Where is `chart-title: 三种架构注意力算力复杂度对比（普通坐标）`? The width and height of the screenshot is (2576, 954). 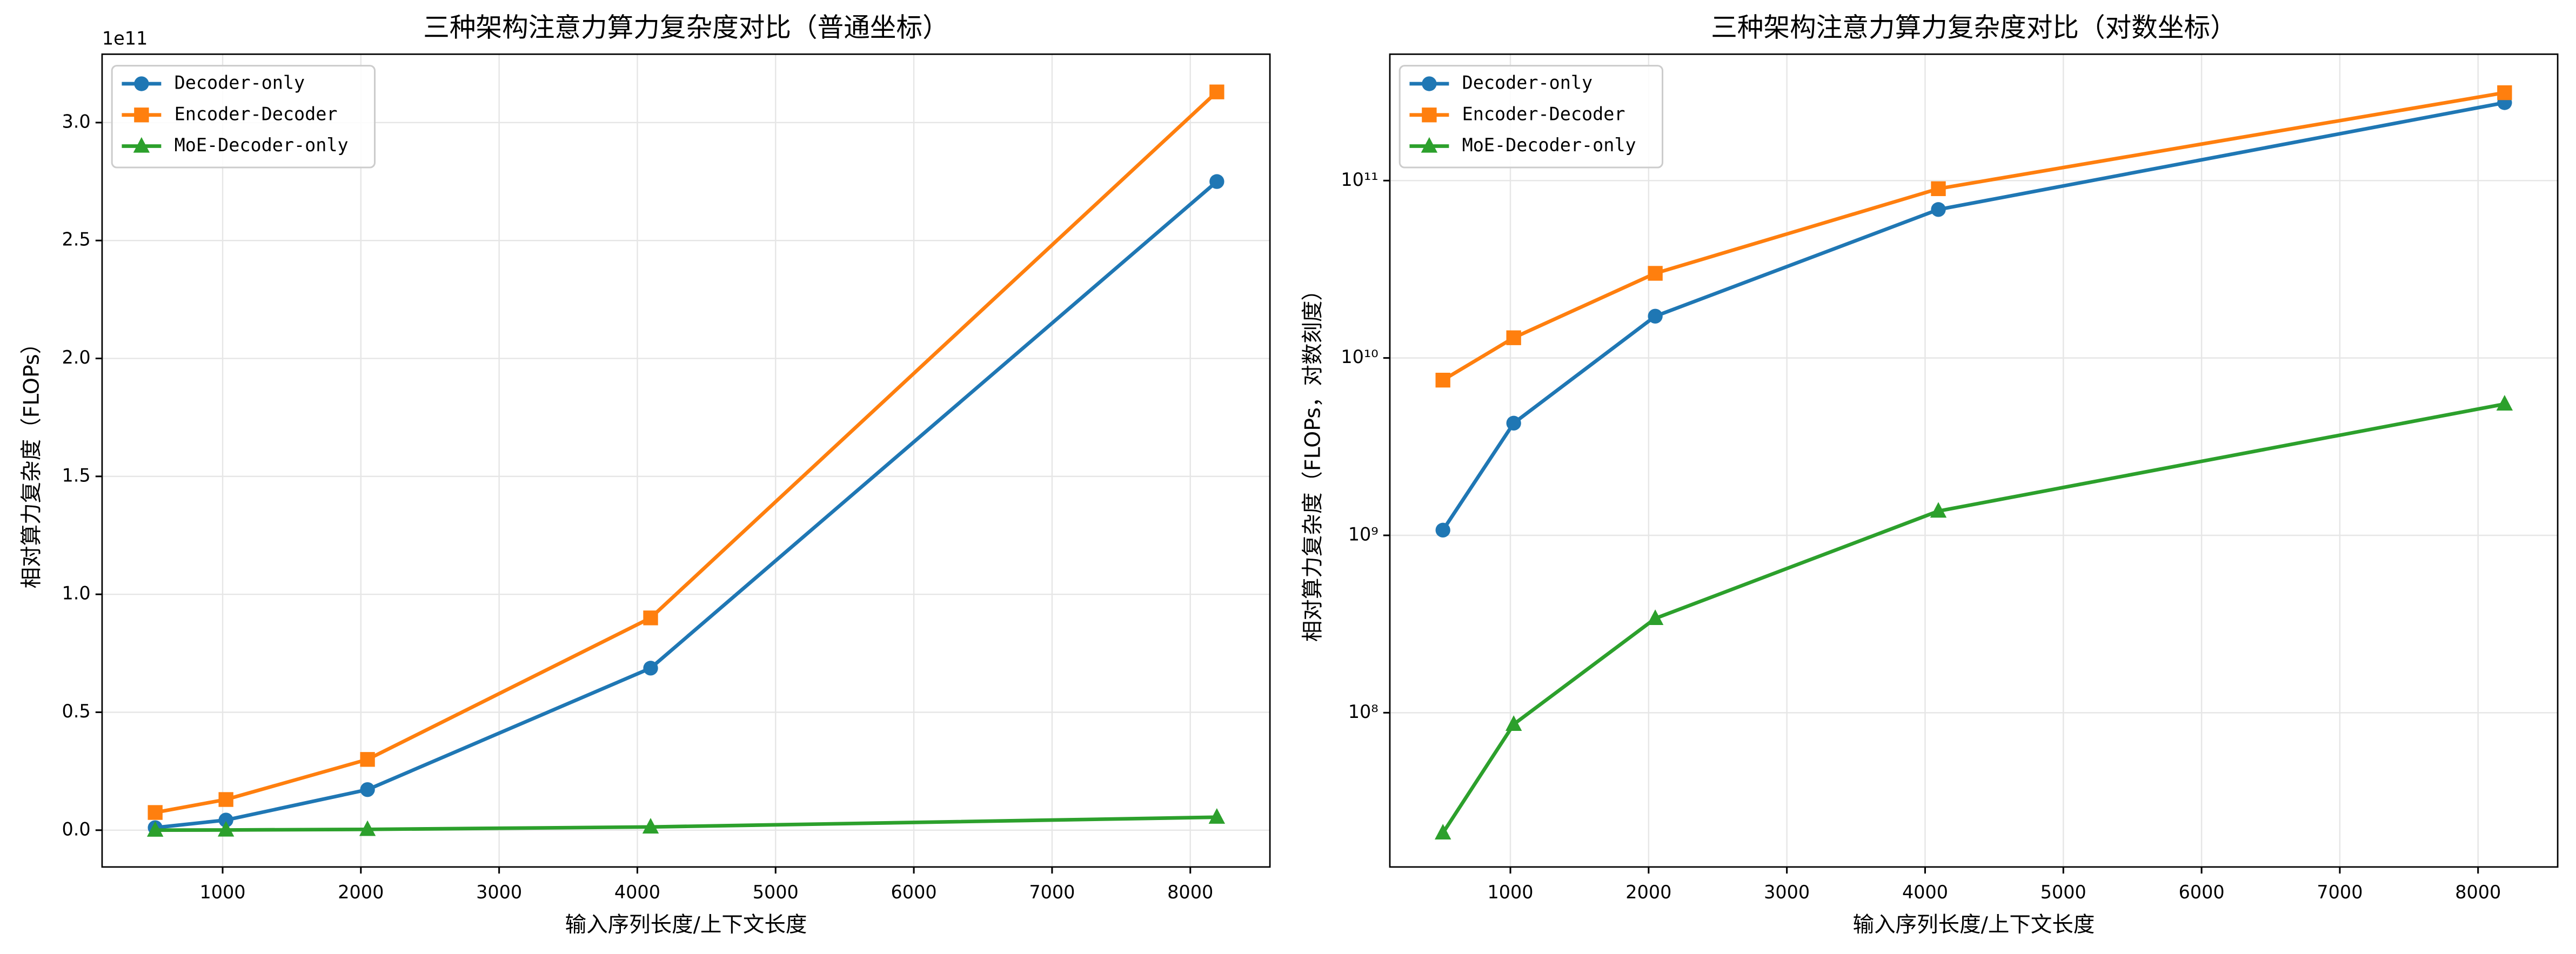 chart-title: 三种架构注意力算力复杂度对比（普通坐标） is located at coordinates (686, 28).